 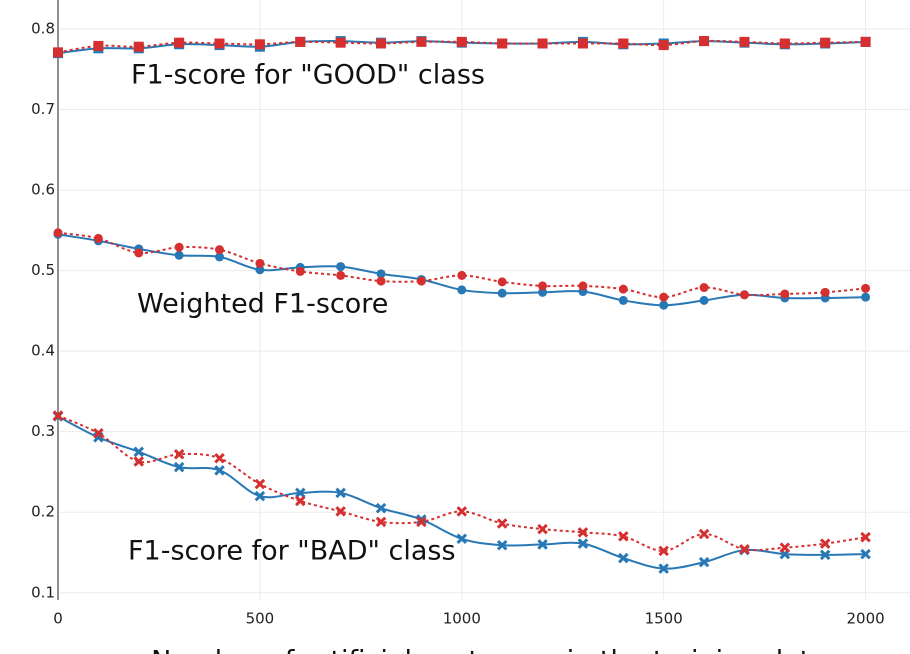 What do you see at coordinates (43, 270) in the screenshot?
I see `y-tick-label: 0.5` at bounding box center [43, 270].